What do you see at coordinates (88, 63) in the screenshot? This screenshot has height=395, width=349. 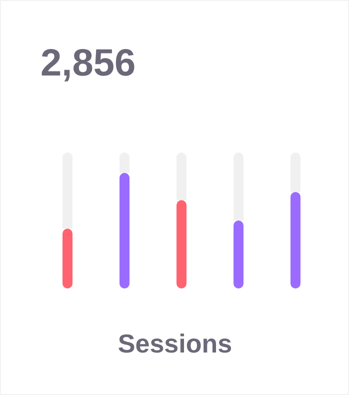 I see `chart-title: 2,856` at bounding box center [88, 63].